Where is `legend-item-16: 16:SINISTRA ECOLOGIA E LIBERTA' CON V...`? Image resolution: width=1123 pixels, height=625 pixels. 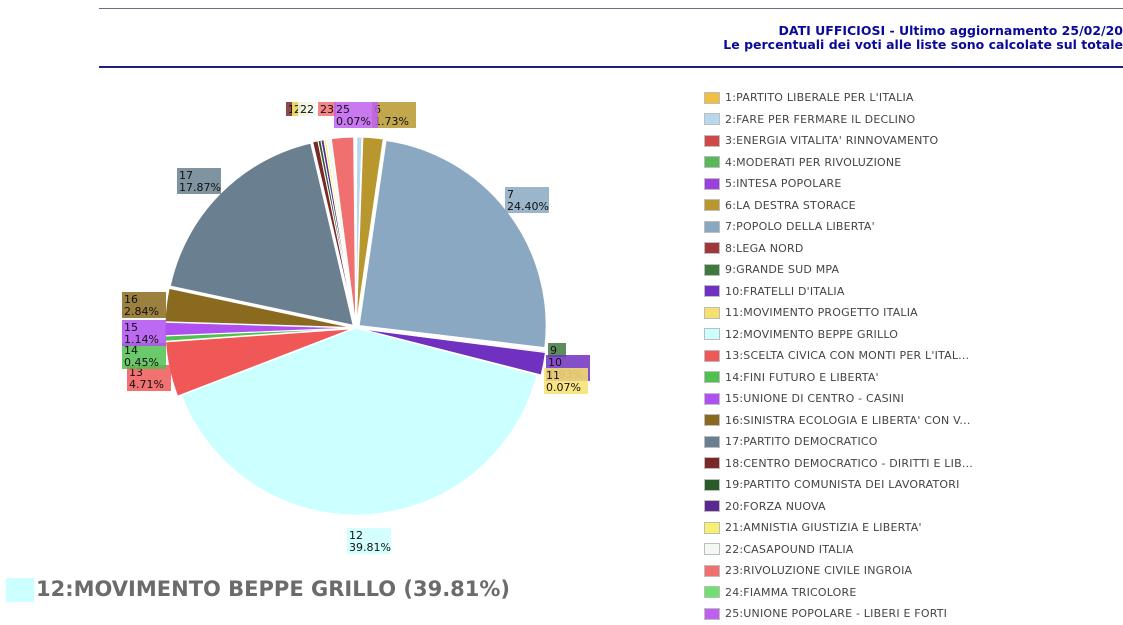
legend-item-16: 16:SINISTRA ECOLOGIA E LIBERTA' CON V... is located at coordinates (838, 421).